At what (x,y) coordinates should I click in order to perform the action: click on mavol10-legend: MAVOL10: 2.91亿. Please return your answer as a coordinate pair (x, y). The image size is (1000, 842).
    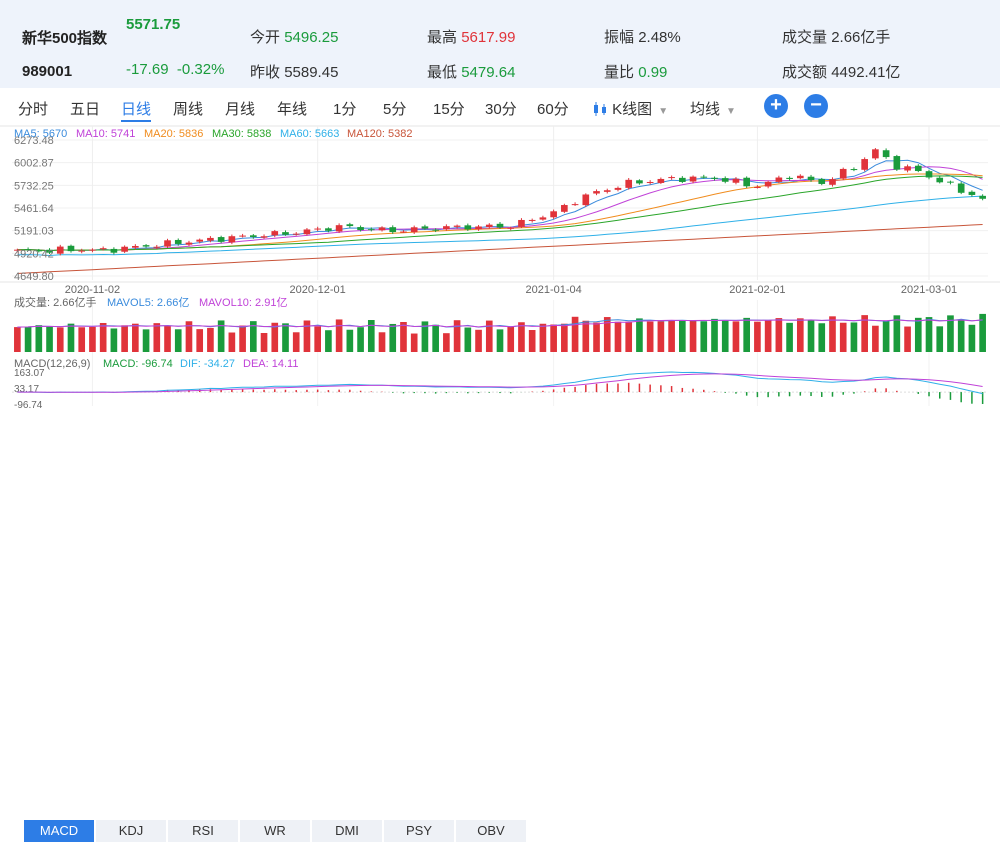
    Looking at the image, I should click on (243, 302).